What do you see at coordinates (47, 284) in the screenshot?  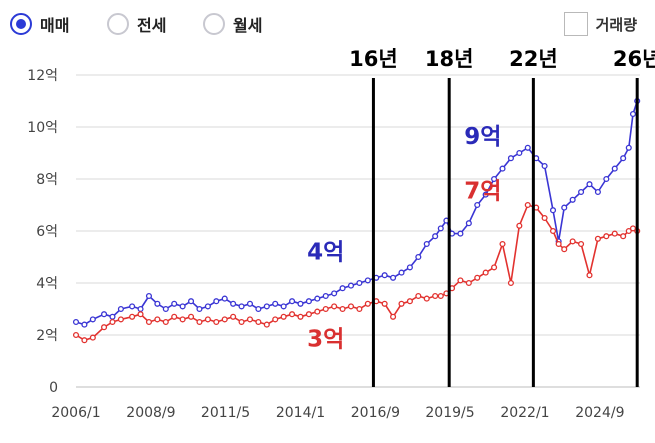 I see `y-tick-label: 4억` at bounding box center [47, 284].